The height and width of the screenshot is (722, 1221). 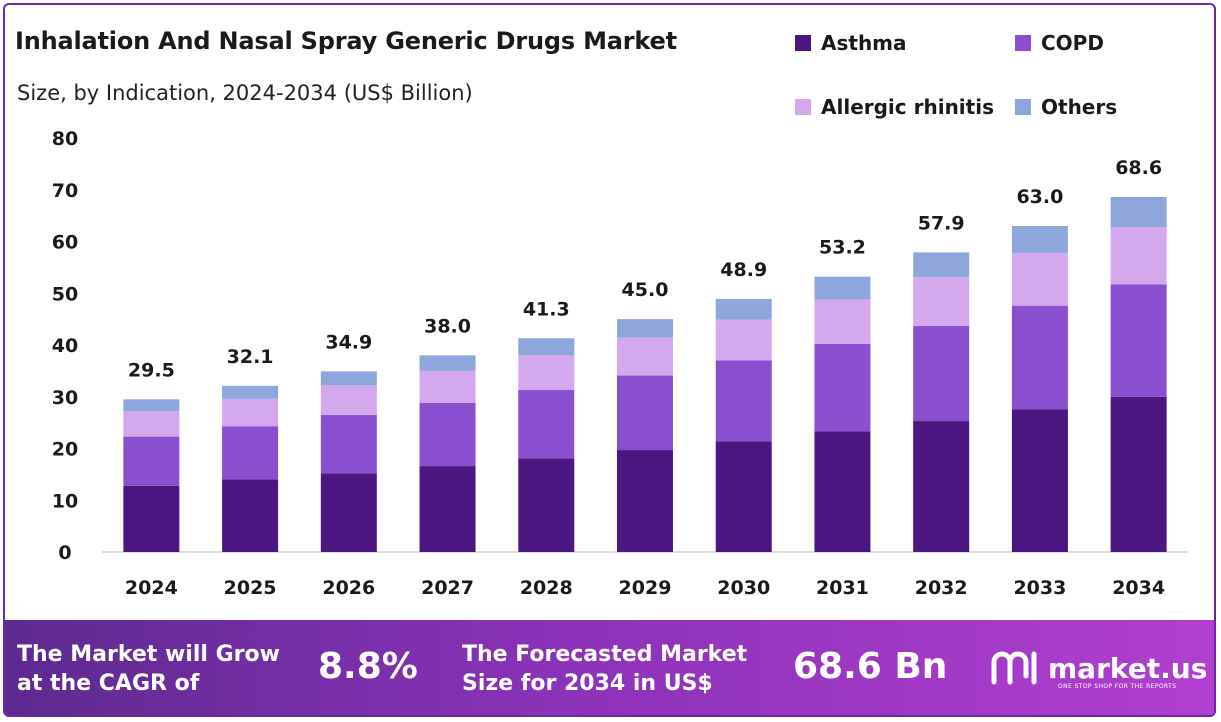 What do you see at coordinates (65, 243) in the screenshot?
I see `y-tick-label: 60` at bounding box center [65, 243].